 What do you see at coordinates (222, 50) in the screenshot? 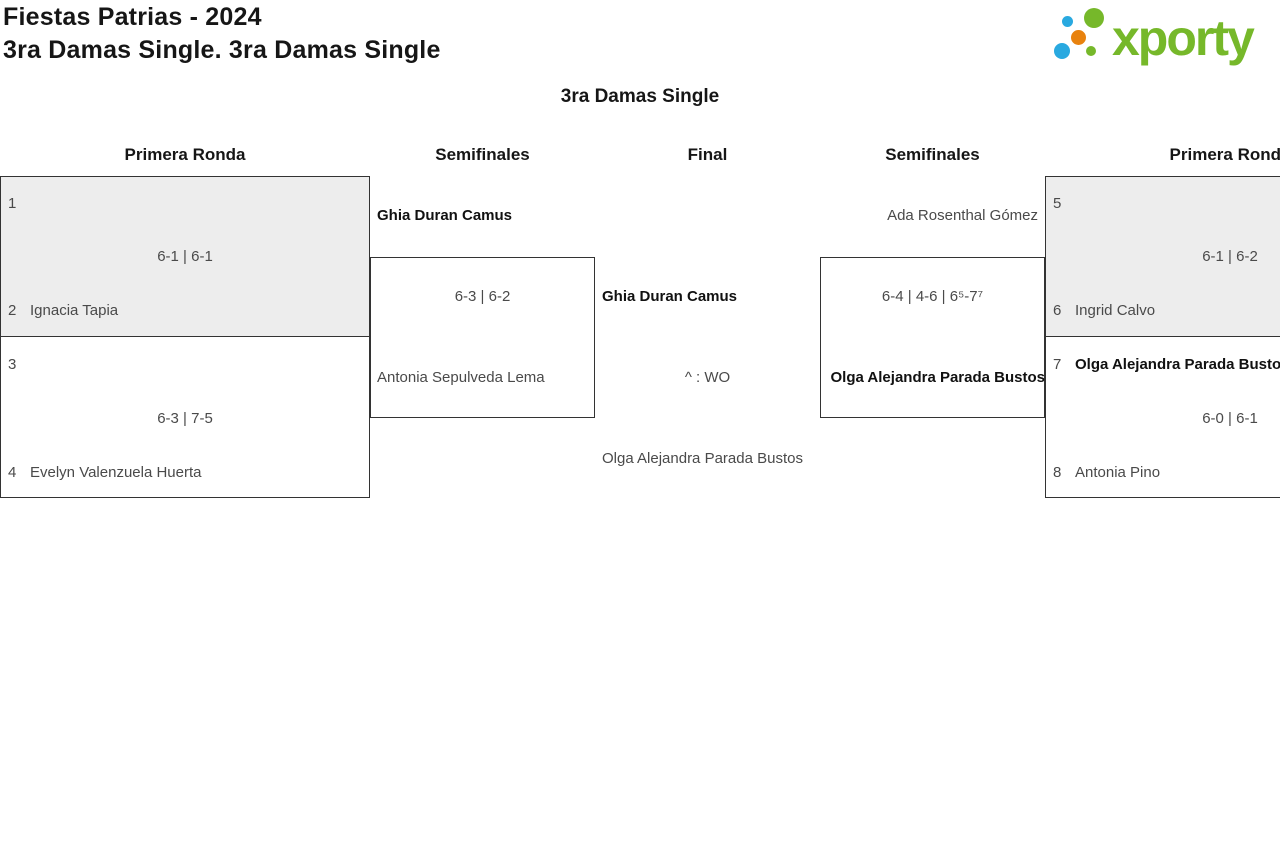
I see `category-subtitle: 3ra Damas Single. 3ra Damas Single` at bounding box center [222, 50].